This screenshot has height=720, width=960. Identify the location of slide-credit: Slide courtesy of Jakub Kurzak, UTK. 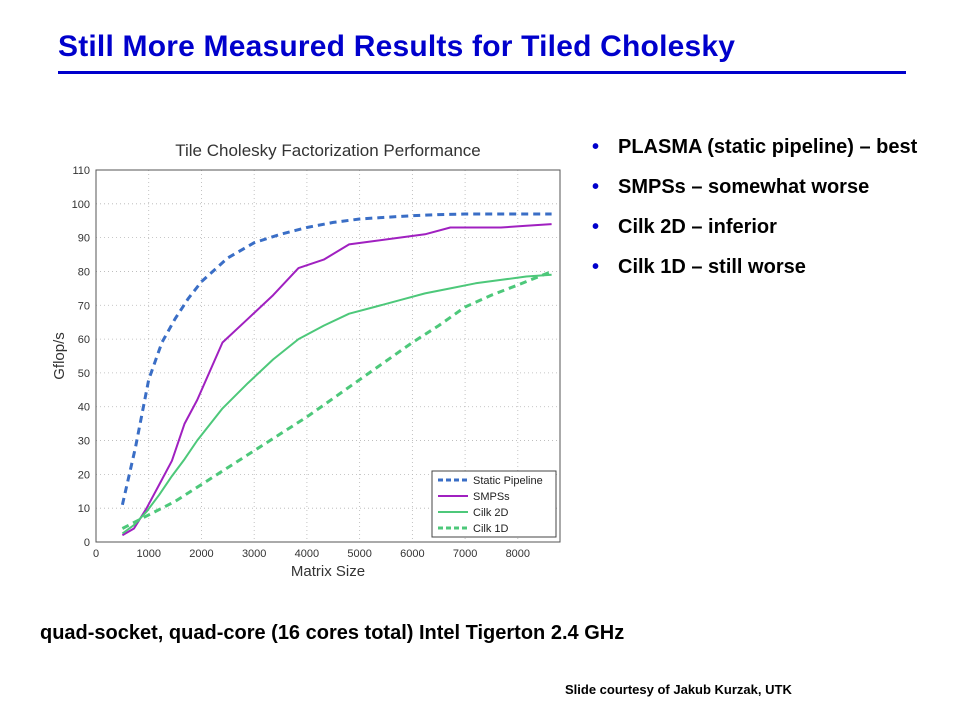
(678, 689).